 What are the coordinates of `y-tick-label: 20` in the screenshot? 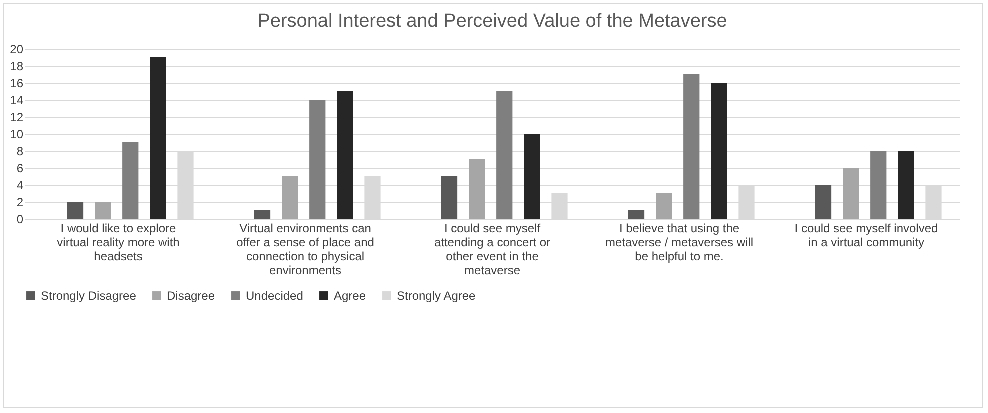 It's located at (17, 49).